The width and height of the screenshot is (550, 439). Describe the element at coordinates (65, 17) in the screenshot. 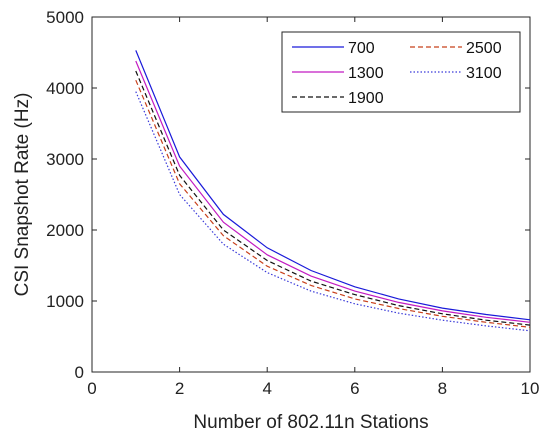

I see `y-tick-label: 5000` at that location.